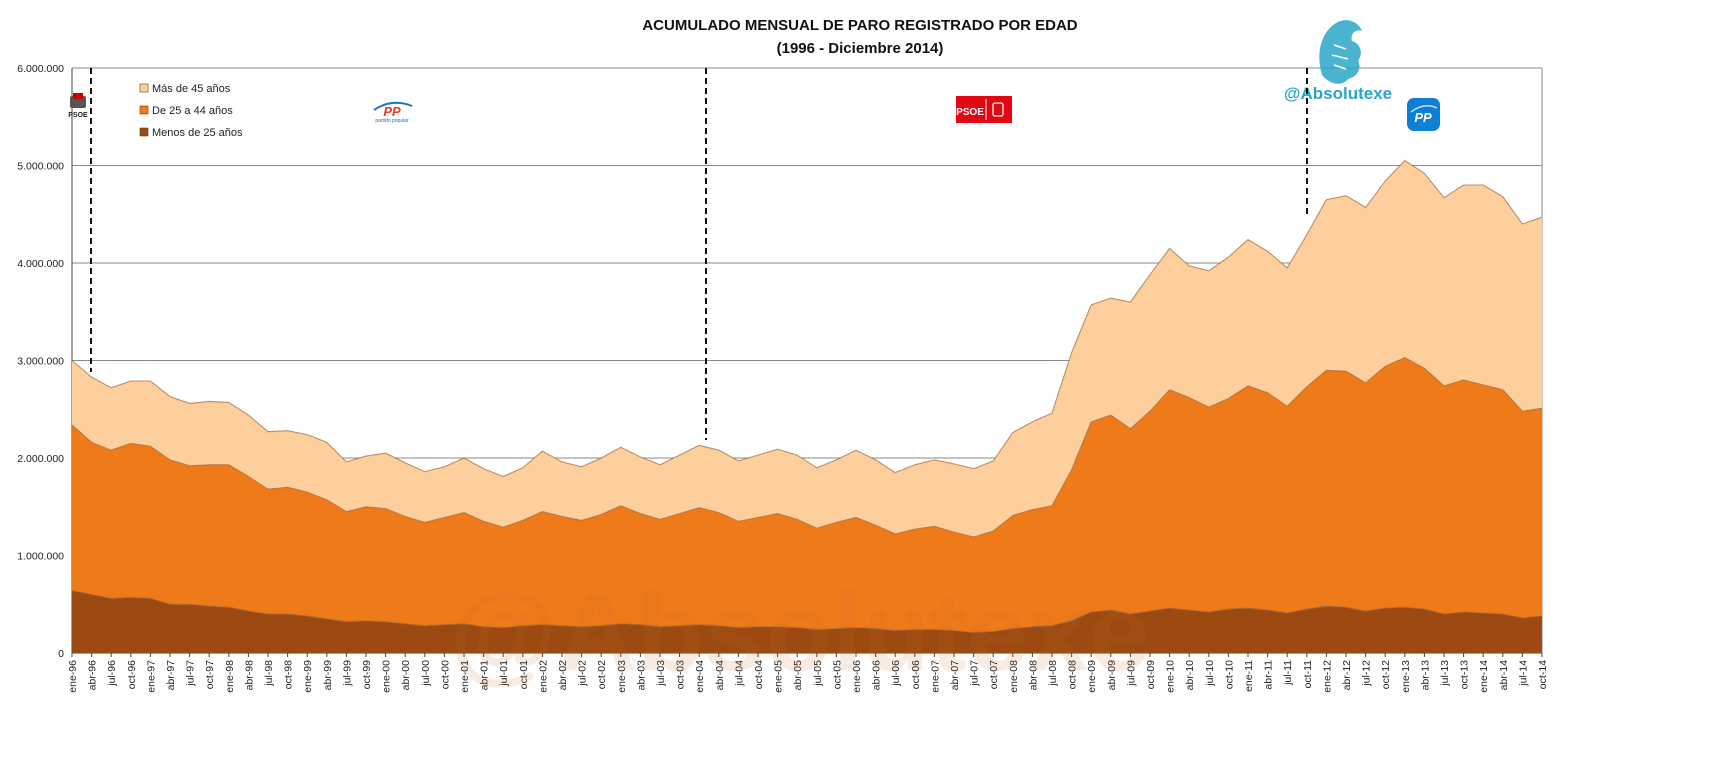  What do you see at coordinates (1210, 673) in the screenshot?
I see `x-tick-label: jul-10` at bounding box center [1210, 673].